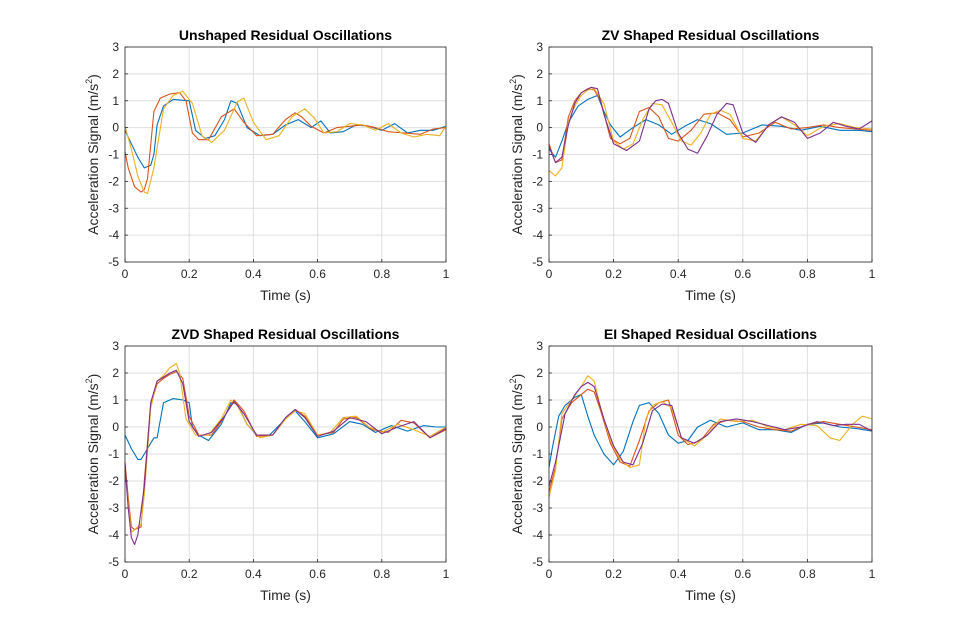 This screenshot has width=963, height=630. Describe the element at coordinates (286, 334) in the screenshot. I see `chart-title: ZVD Shaped Residual Oscillations` at that location.